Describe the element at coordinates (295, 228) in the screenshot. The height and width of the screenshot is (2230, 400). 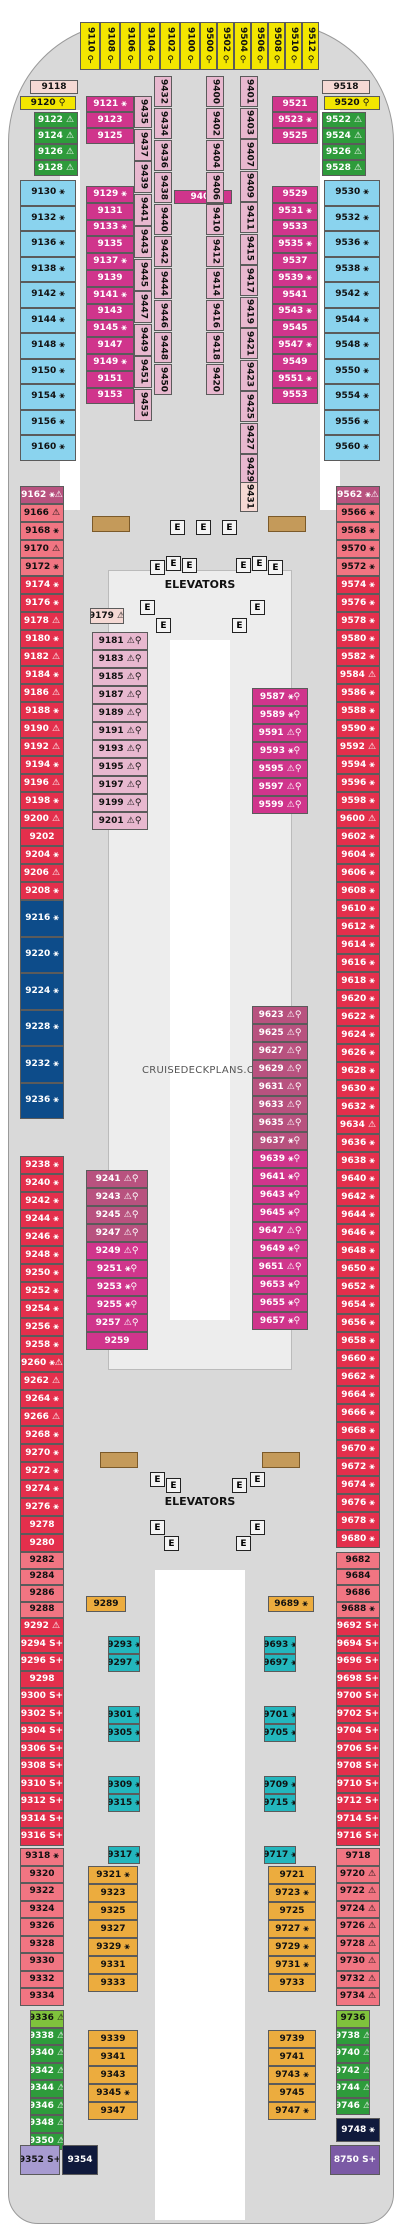
I see `cabin-9533: 9533` at that location.